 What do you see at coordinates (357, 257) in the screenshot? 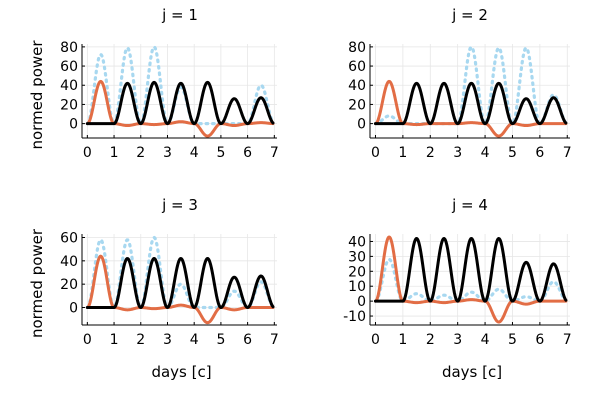
I see `y-tick-label: 30` at bounding box center [357, 257].